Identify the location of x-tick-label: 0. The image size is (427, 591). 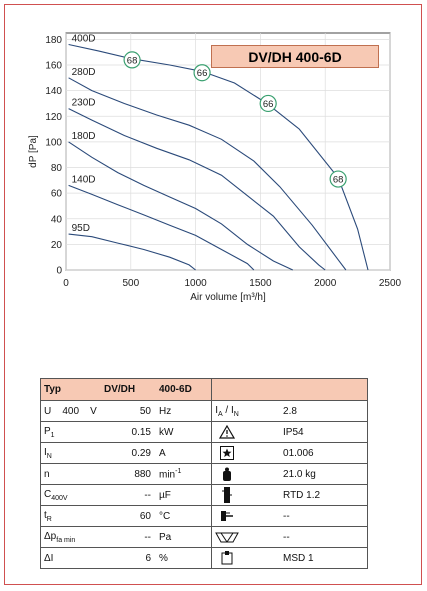
(66, 283).